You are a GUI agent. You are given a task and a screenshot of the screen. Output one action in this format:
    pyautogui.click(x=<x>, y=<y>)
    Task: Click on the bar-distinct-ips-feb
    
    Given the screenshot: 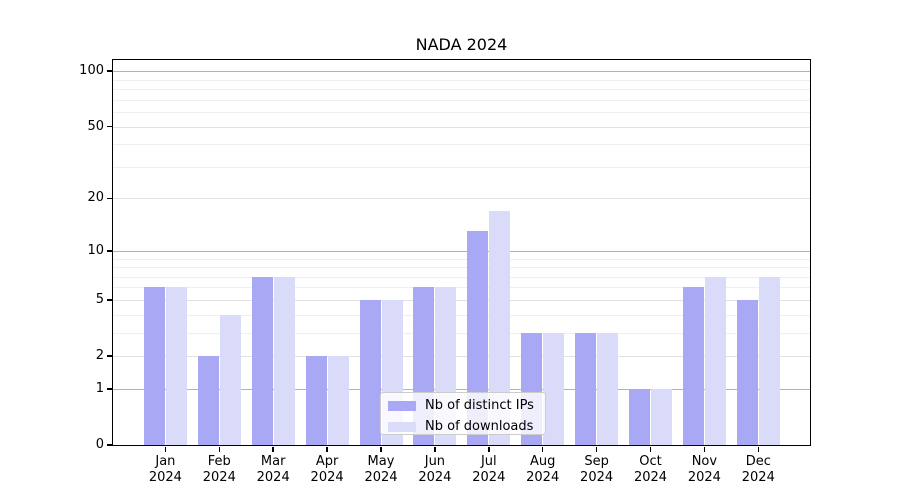 What is the action you would take?
    pyautogui.click(x=208, y=400)
    